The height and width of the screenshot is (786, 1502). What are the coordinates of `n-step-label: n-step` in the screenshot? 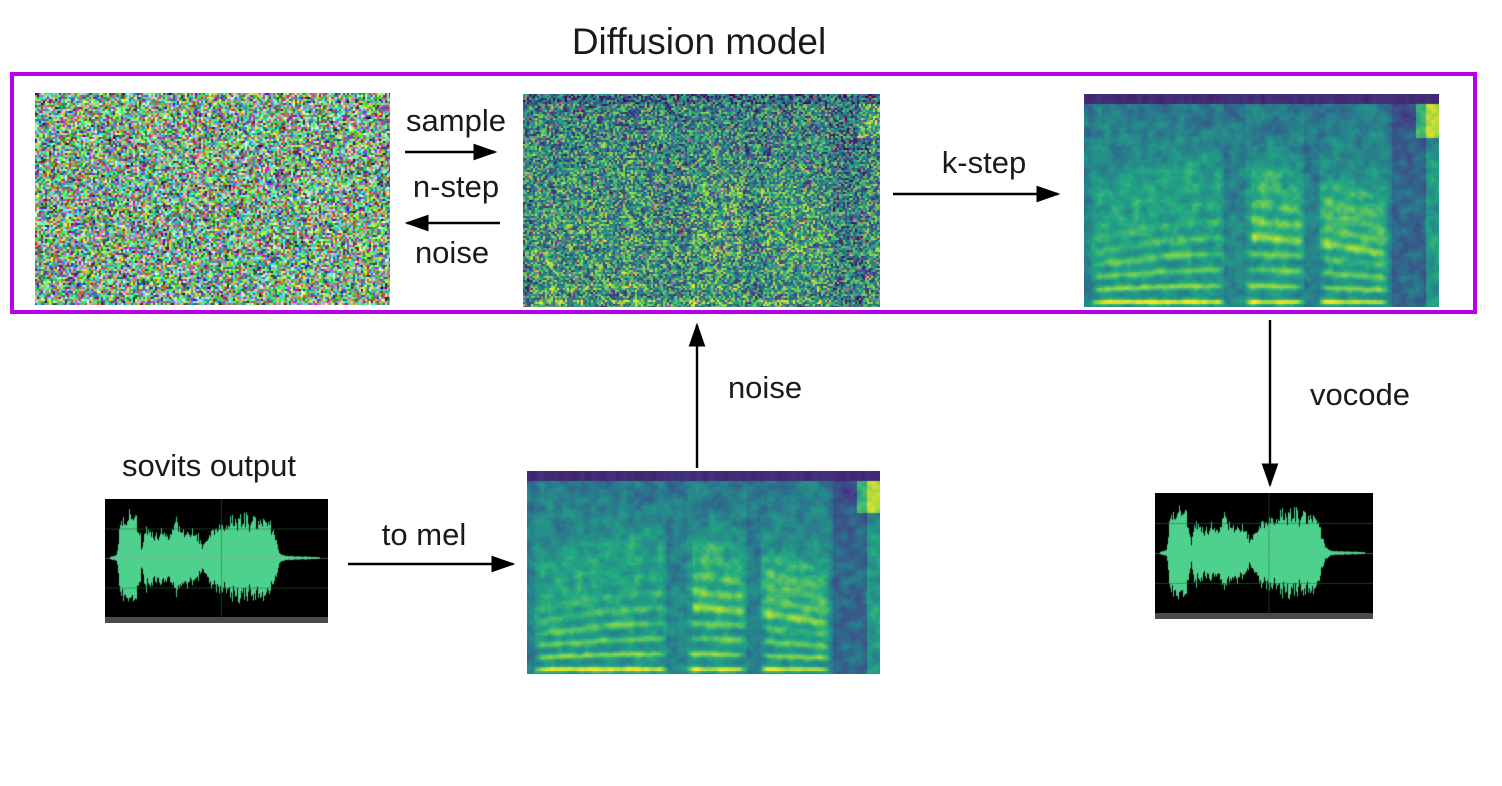 It's located at (456, 186).